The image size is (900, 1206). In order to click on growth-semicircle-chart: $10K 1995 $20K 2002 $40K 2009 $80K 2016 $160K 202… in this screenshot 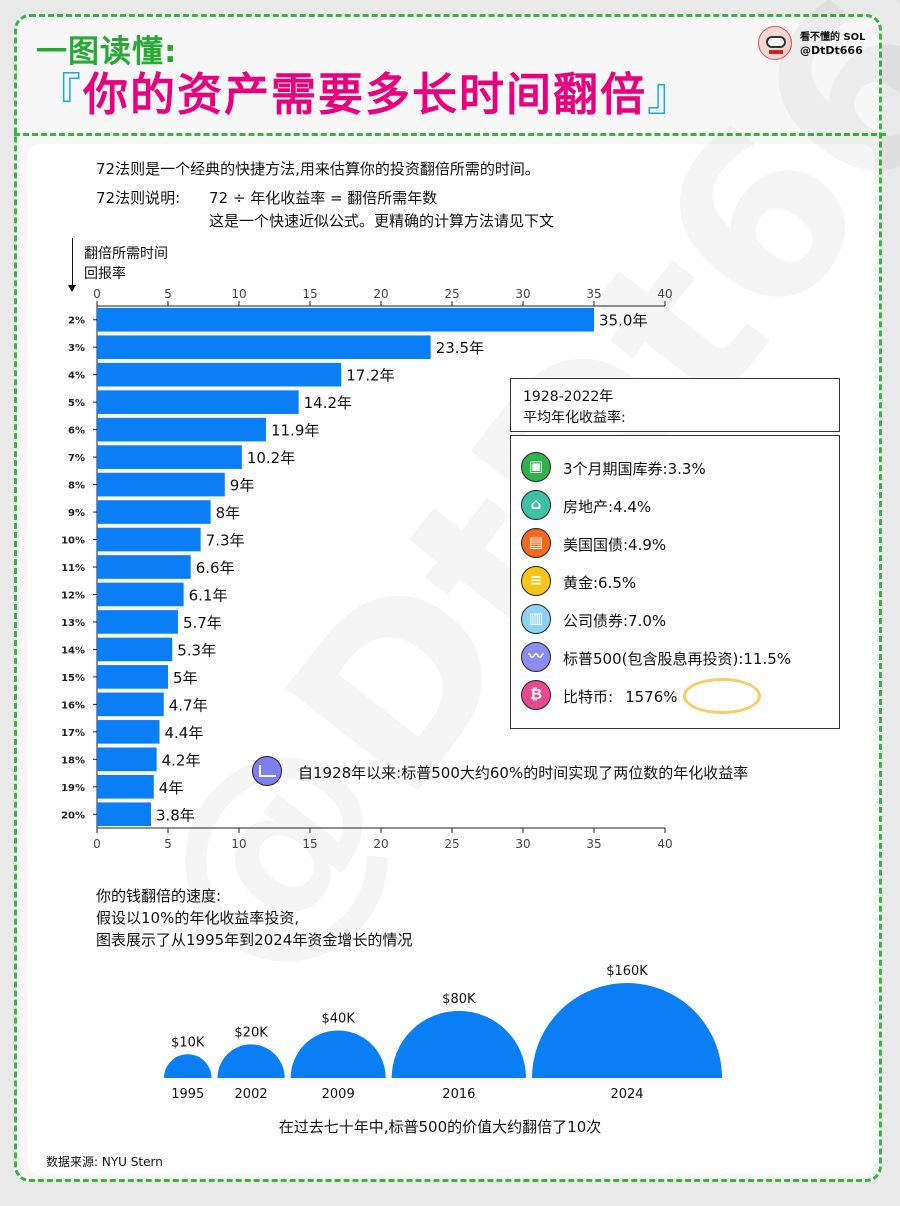, I will do `click(443, 1033)`.